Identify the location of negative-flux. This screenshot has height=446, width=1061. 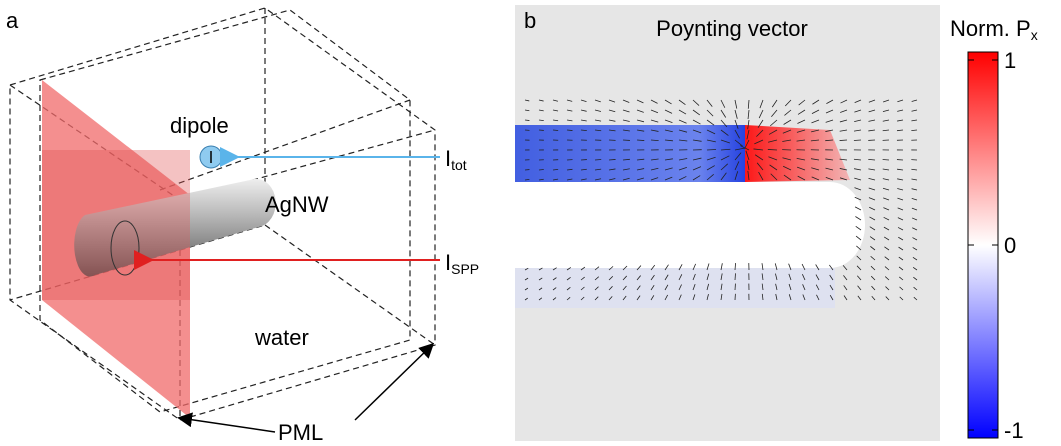
(630, 153).